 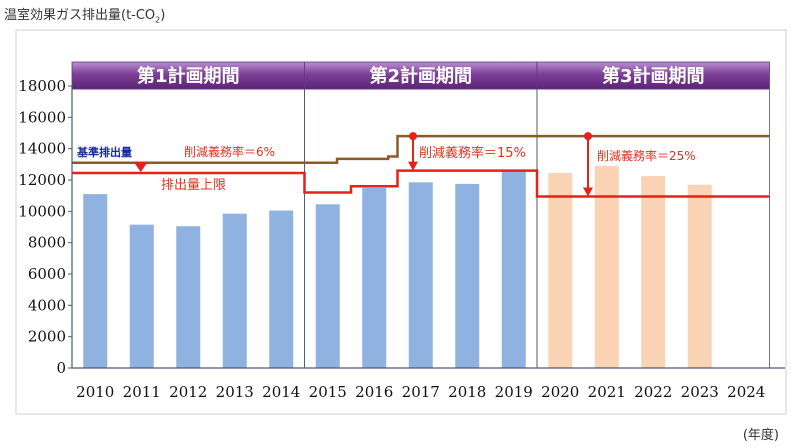 I want to click on y-tick-label-2000: 2000, so click(x=47, y=337).